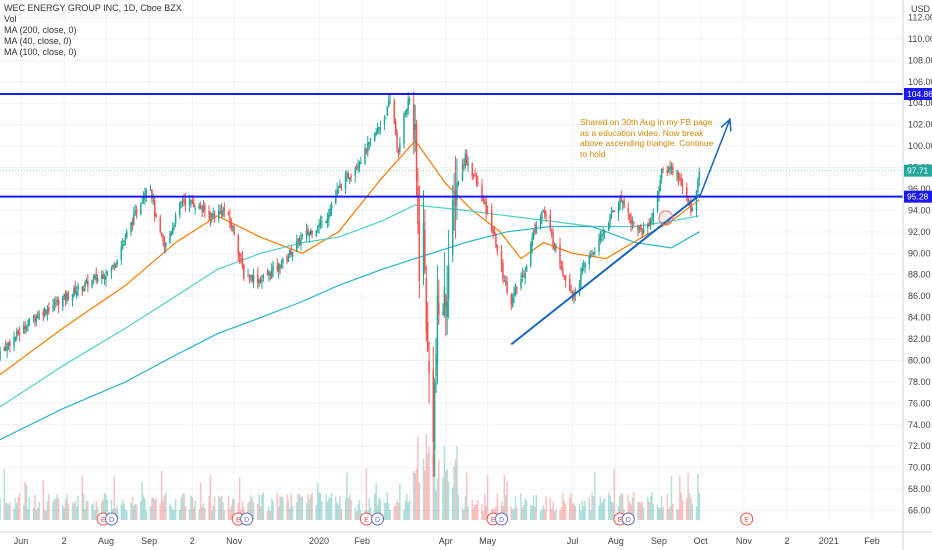 This screenshot has width=932, height=550. I want to click on legend-vol: Vol, so click(10, 19).